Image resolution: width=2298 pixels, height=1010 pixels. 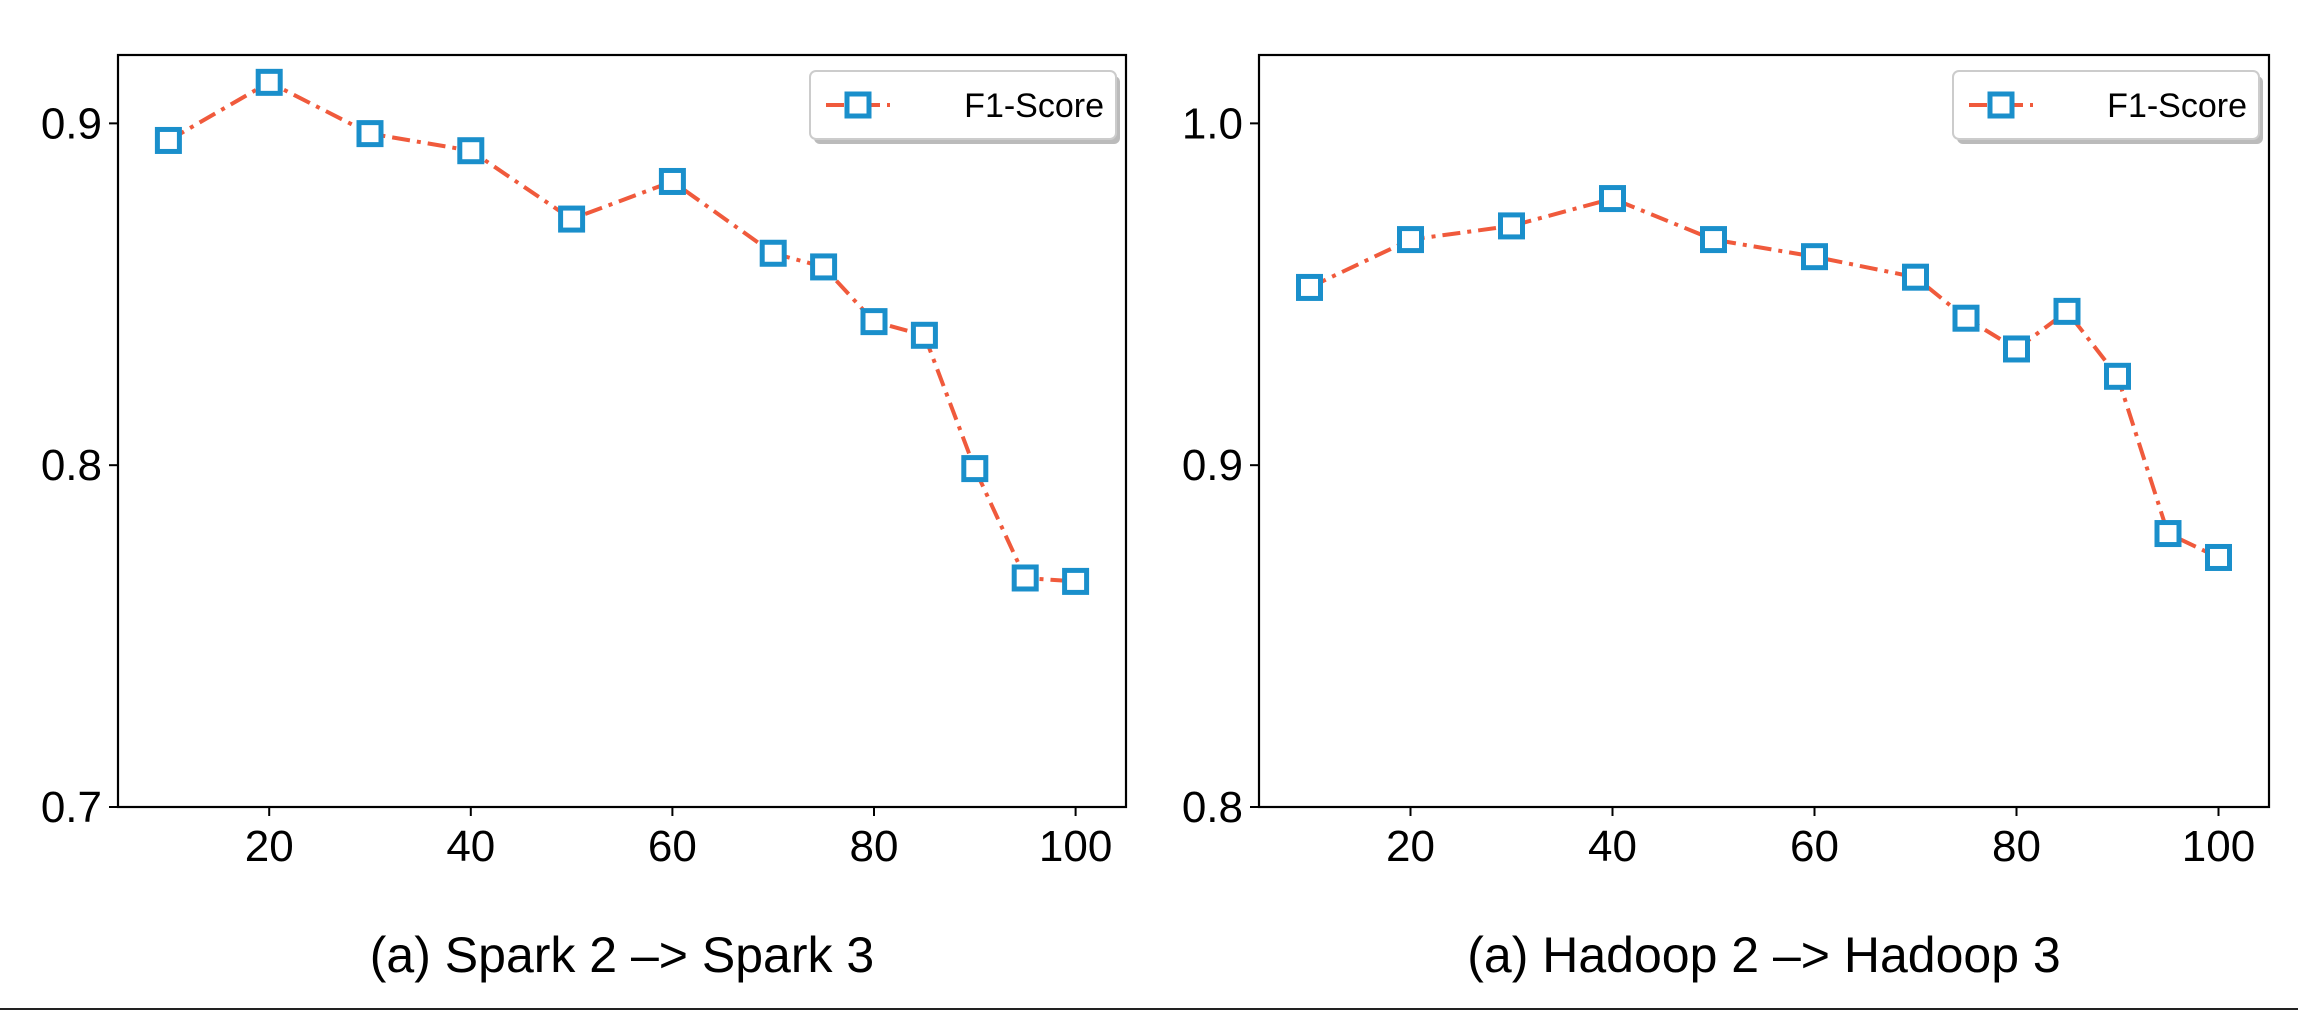 I want to click on spark-legend: F1-Score, so click(x=964, y=107).